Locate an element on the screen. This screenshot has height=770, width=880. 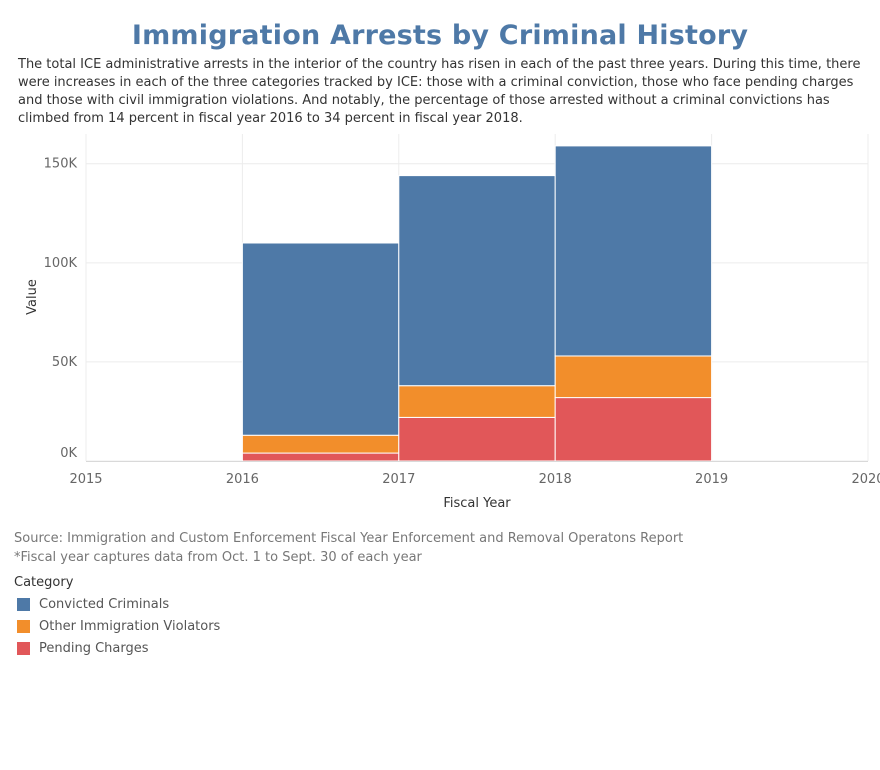
y-axis-title: Value is located at coordinates (32, 297).